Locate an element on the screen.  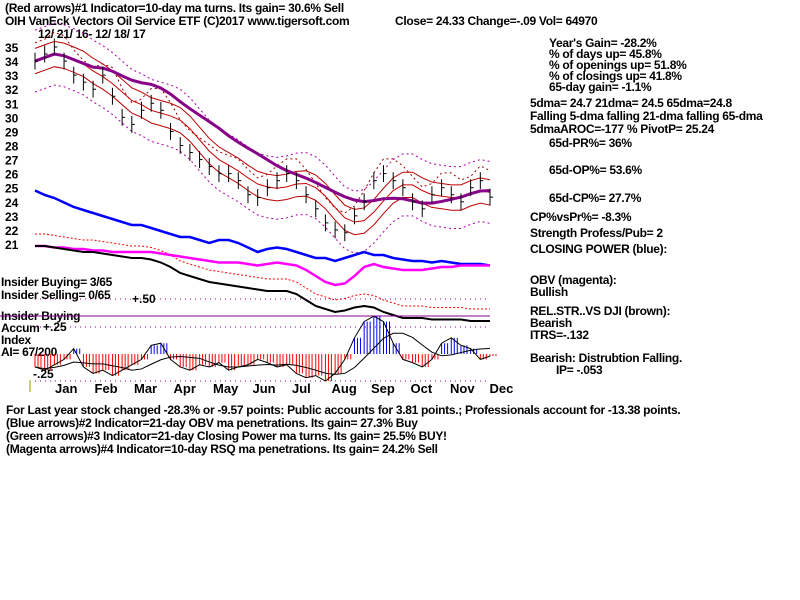
close-readout: Close= 24.33 Change=-.09 Vol= 64970 is located at coordinates (496, 21).